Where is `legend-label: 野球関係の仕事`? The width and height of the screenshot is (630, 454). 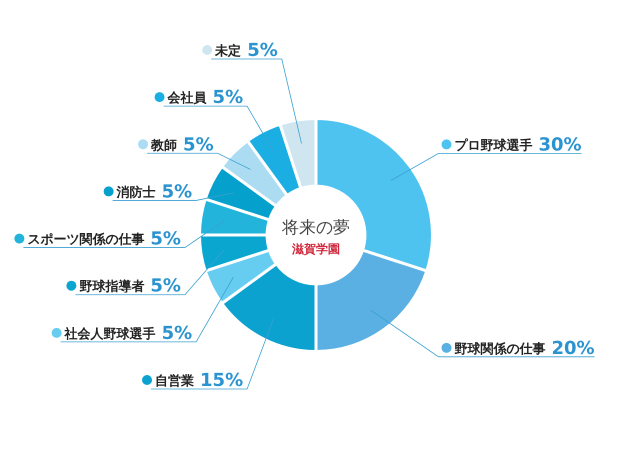
legend-label: 野球関係の仕事 is located at coordinates (500, 348).